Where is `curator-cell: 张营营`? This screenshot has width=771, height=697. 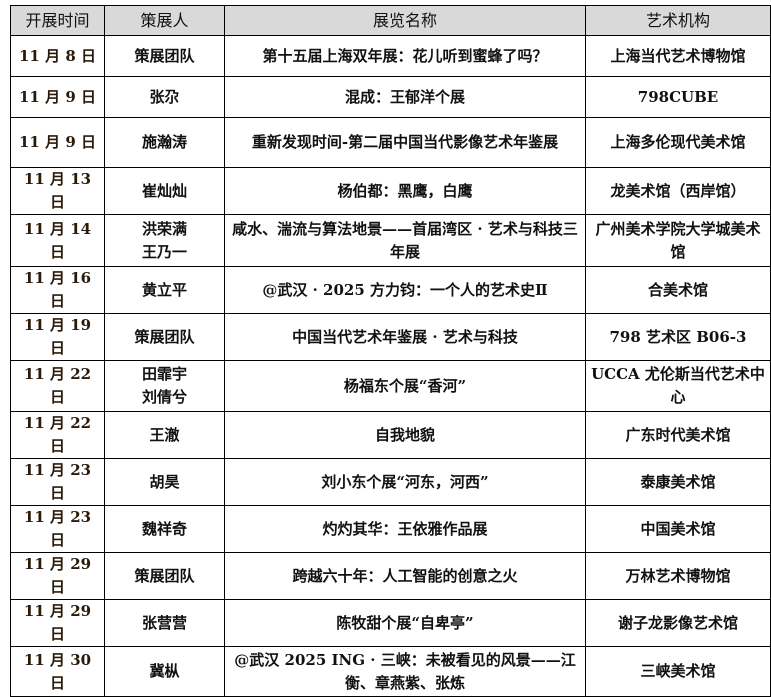 curator-cell: 张营营 is located at coordinates (164, 623).